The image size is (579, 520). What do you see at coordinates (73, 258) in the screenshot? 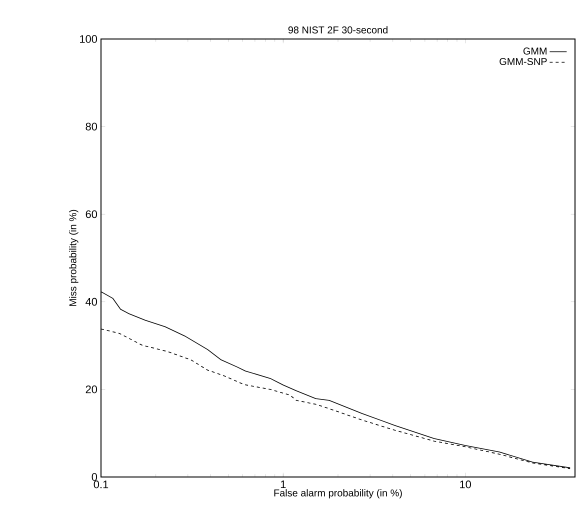
I see `y-axis-title: Miss probability (in %)` at bounding box center [73, 258].